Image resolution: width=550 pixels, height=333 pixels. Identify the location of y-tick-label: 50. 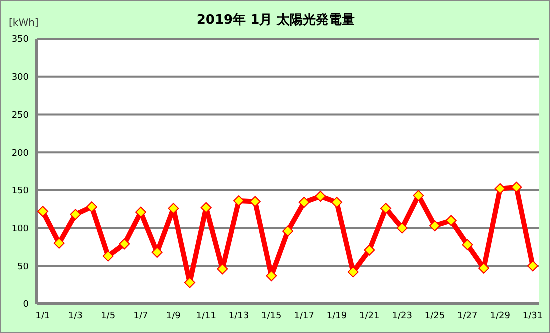
(24, 267).